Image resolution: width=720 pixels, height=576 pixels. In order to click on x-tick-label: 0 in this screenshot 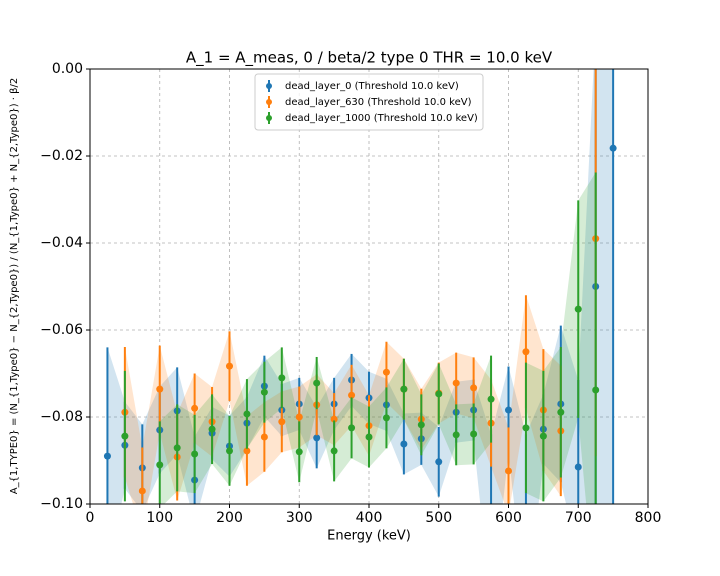, I will do `click(90, 518)`.